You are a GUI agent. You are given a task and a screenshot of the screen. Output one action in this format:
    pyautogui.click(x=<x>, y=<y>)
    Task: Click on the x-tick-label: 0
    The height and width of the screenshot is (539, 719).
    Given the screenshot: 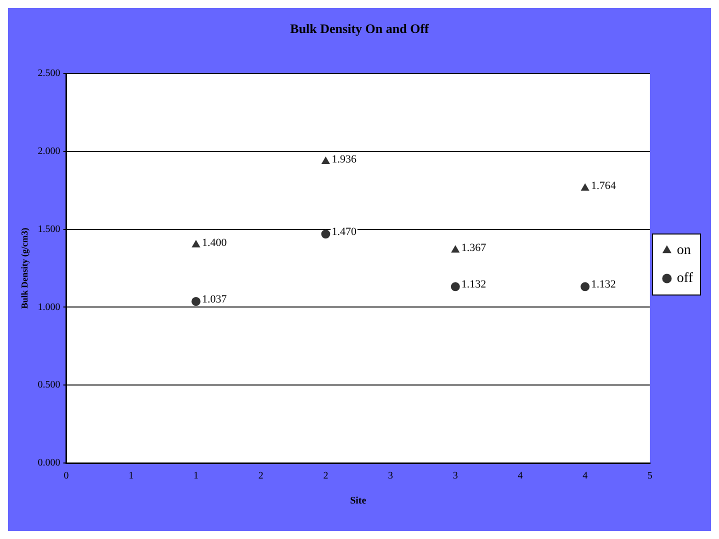 What is the action you would take?
    pyautogui.click(x=66, y=476)
    